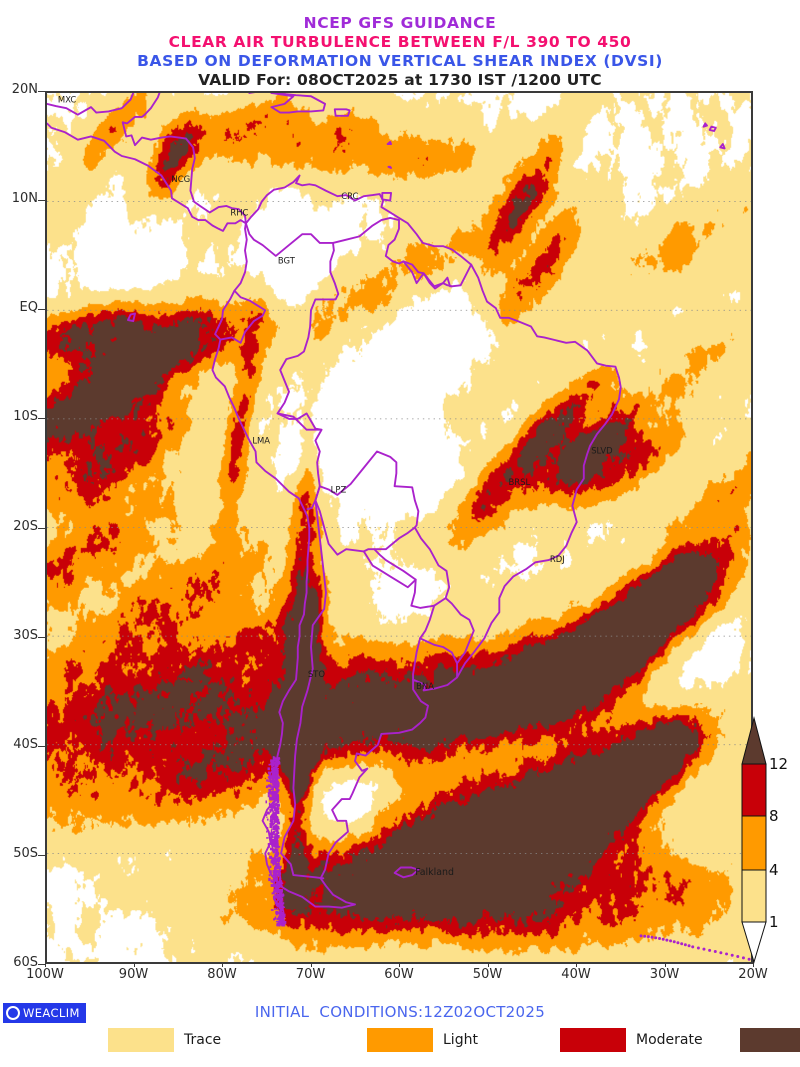 This screenshot has height=1067, width=800. Describe the element at coordinates (754, 896) in the screenshot. I see `colorbar-band-trace` at that location.